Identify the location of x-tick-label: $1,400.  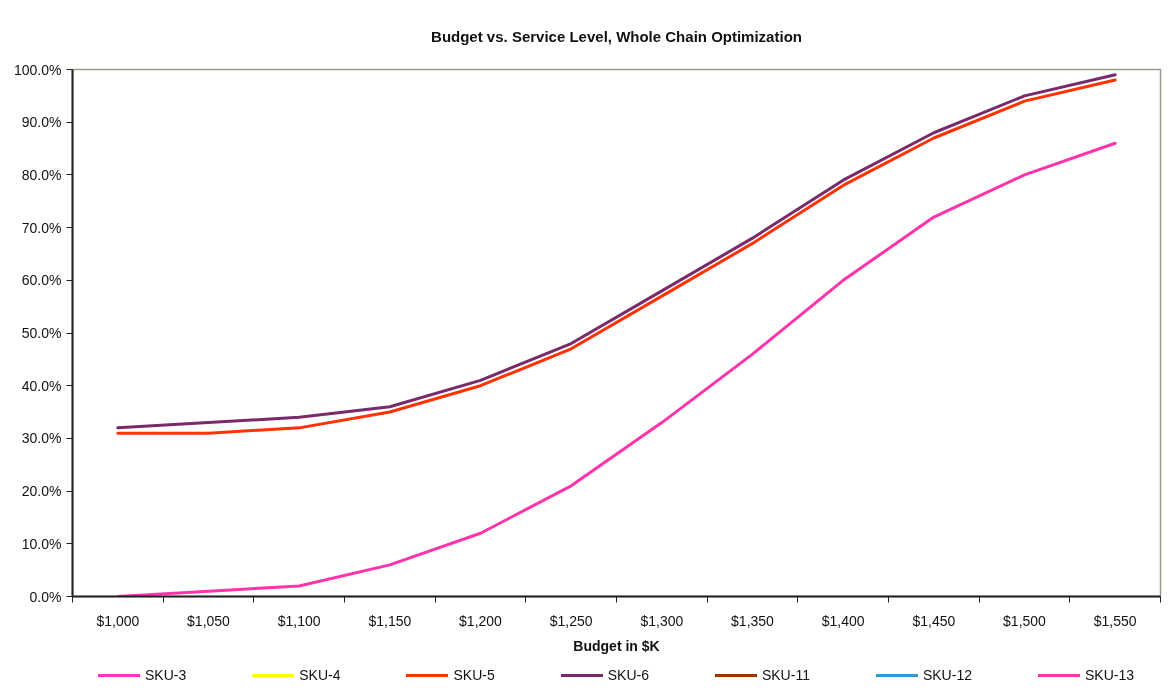
(843, 620).